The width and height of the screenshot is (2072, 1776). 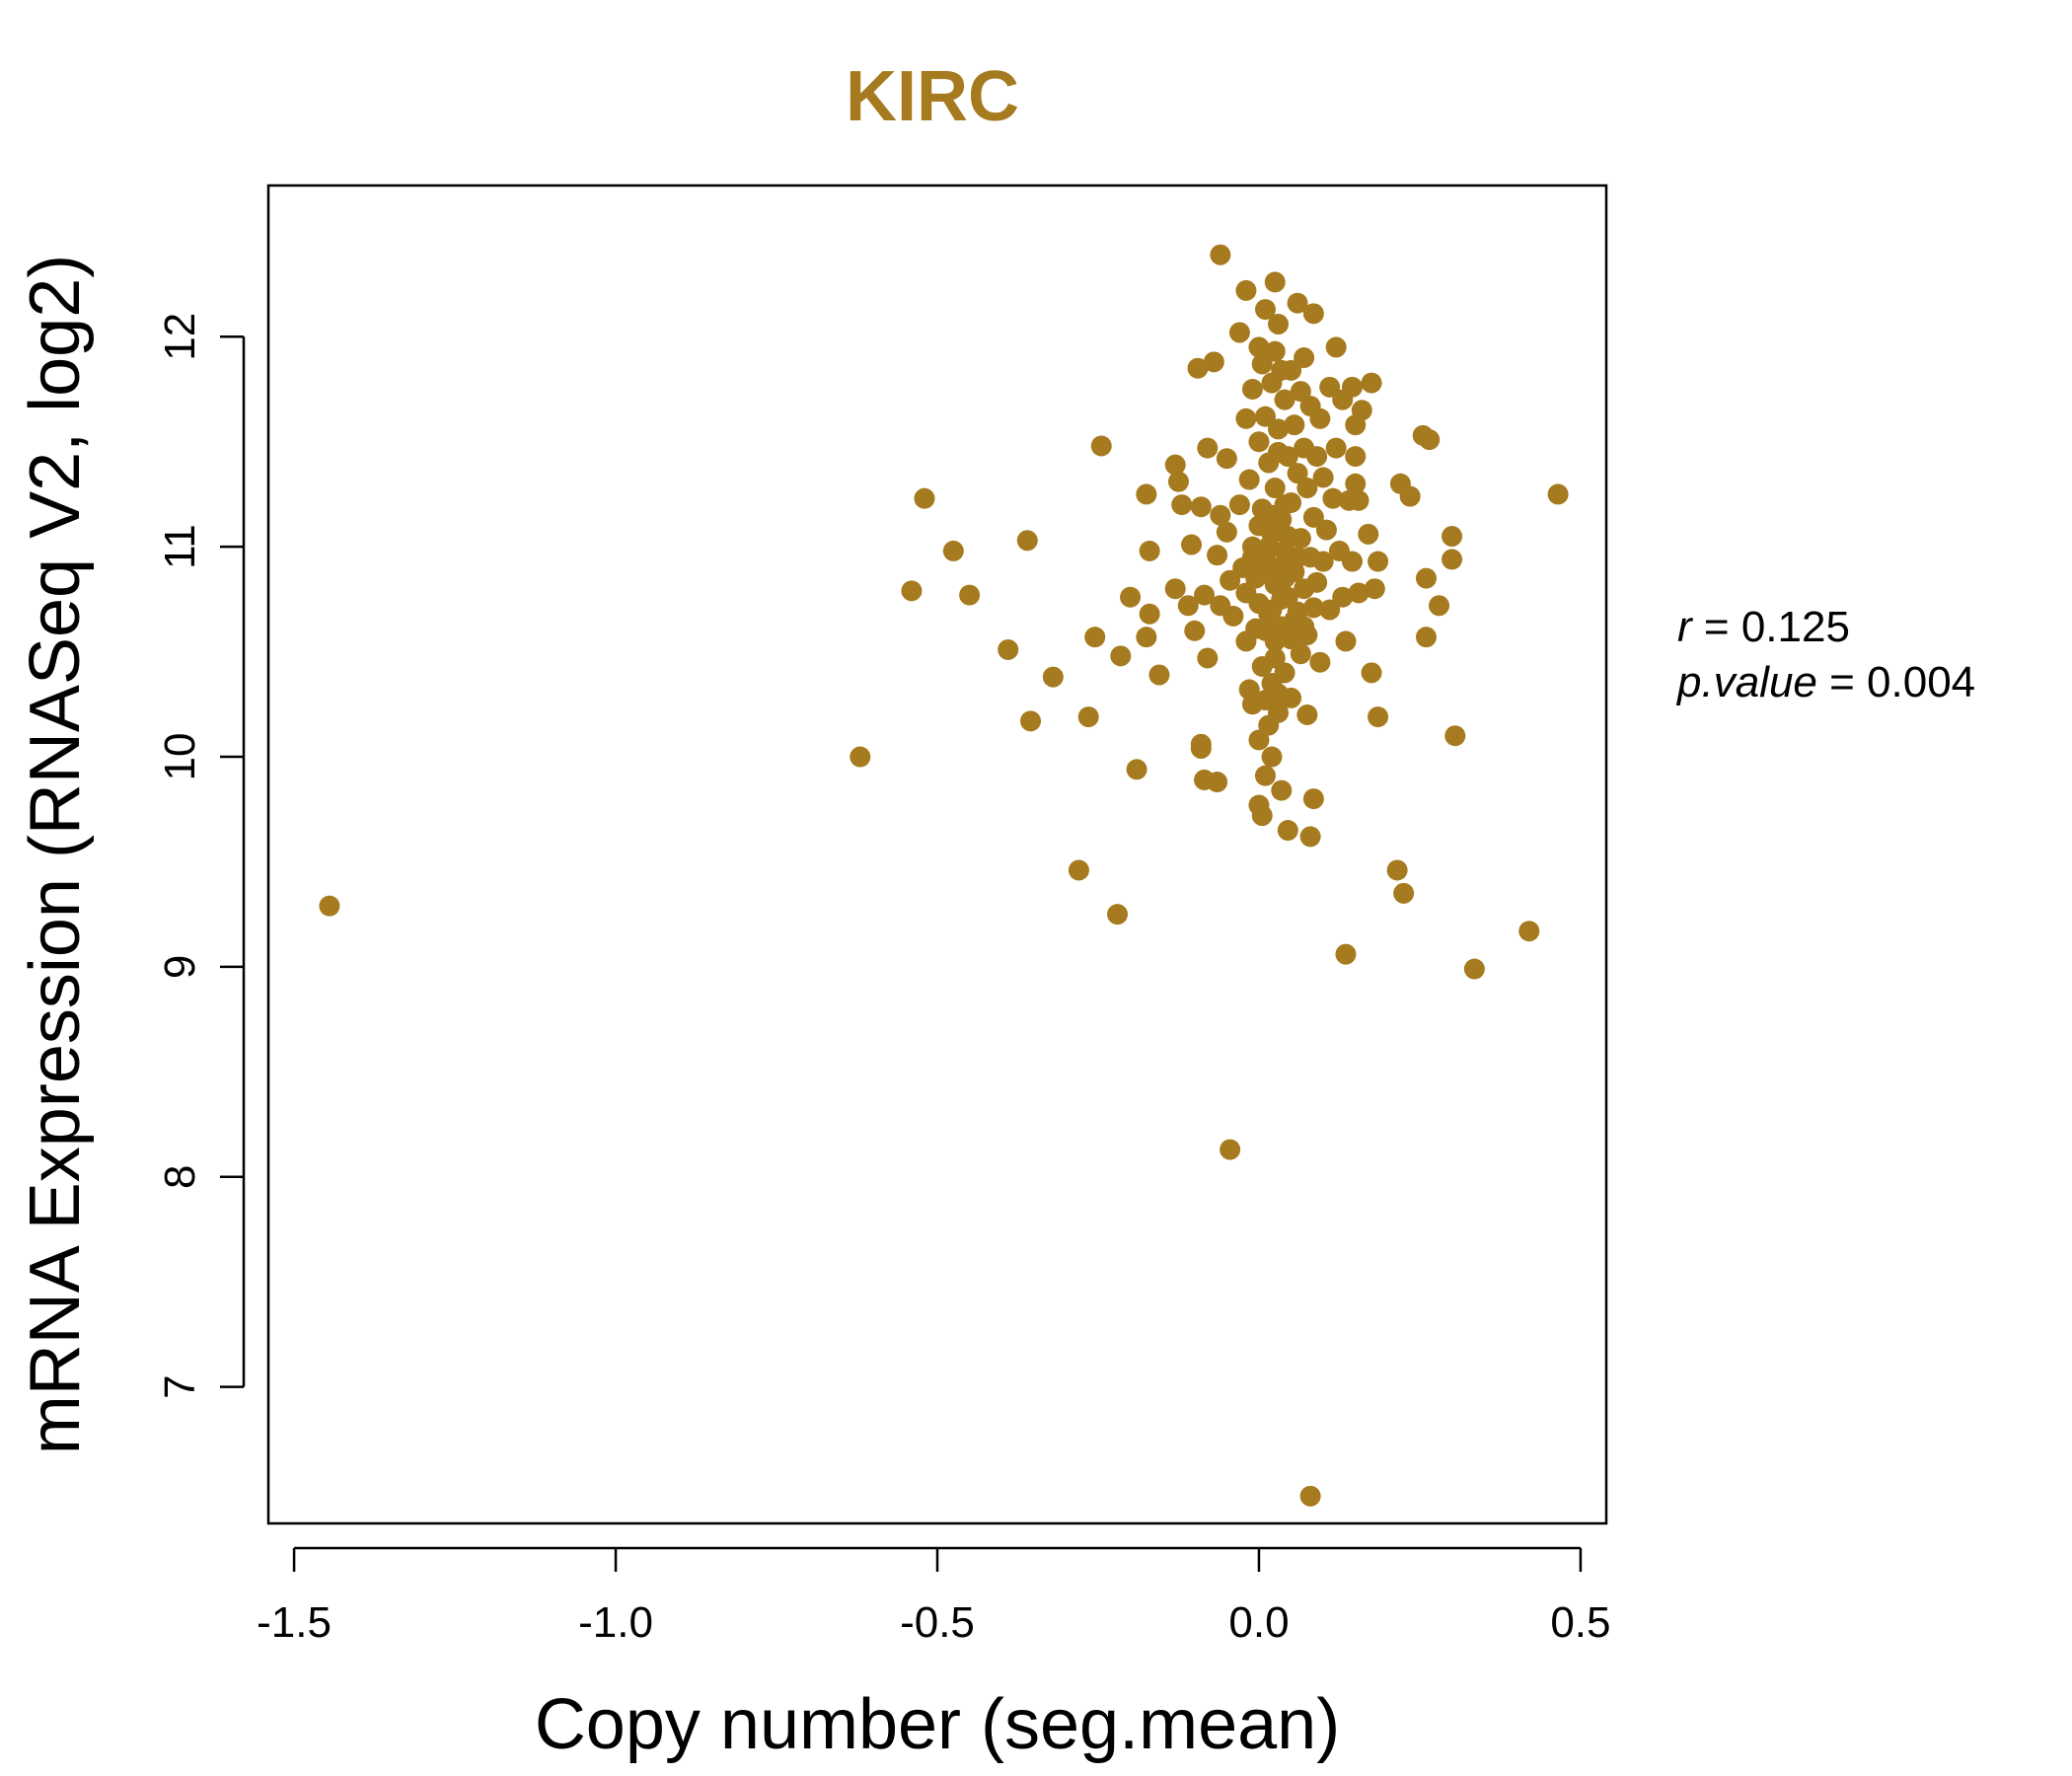 What do you see at coordinates (1746, 682) in the screenshot?
I see `p-symbol: p.value` at bounding box center [1746, 682].